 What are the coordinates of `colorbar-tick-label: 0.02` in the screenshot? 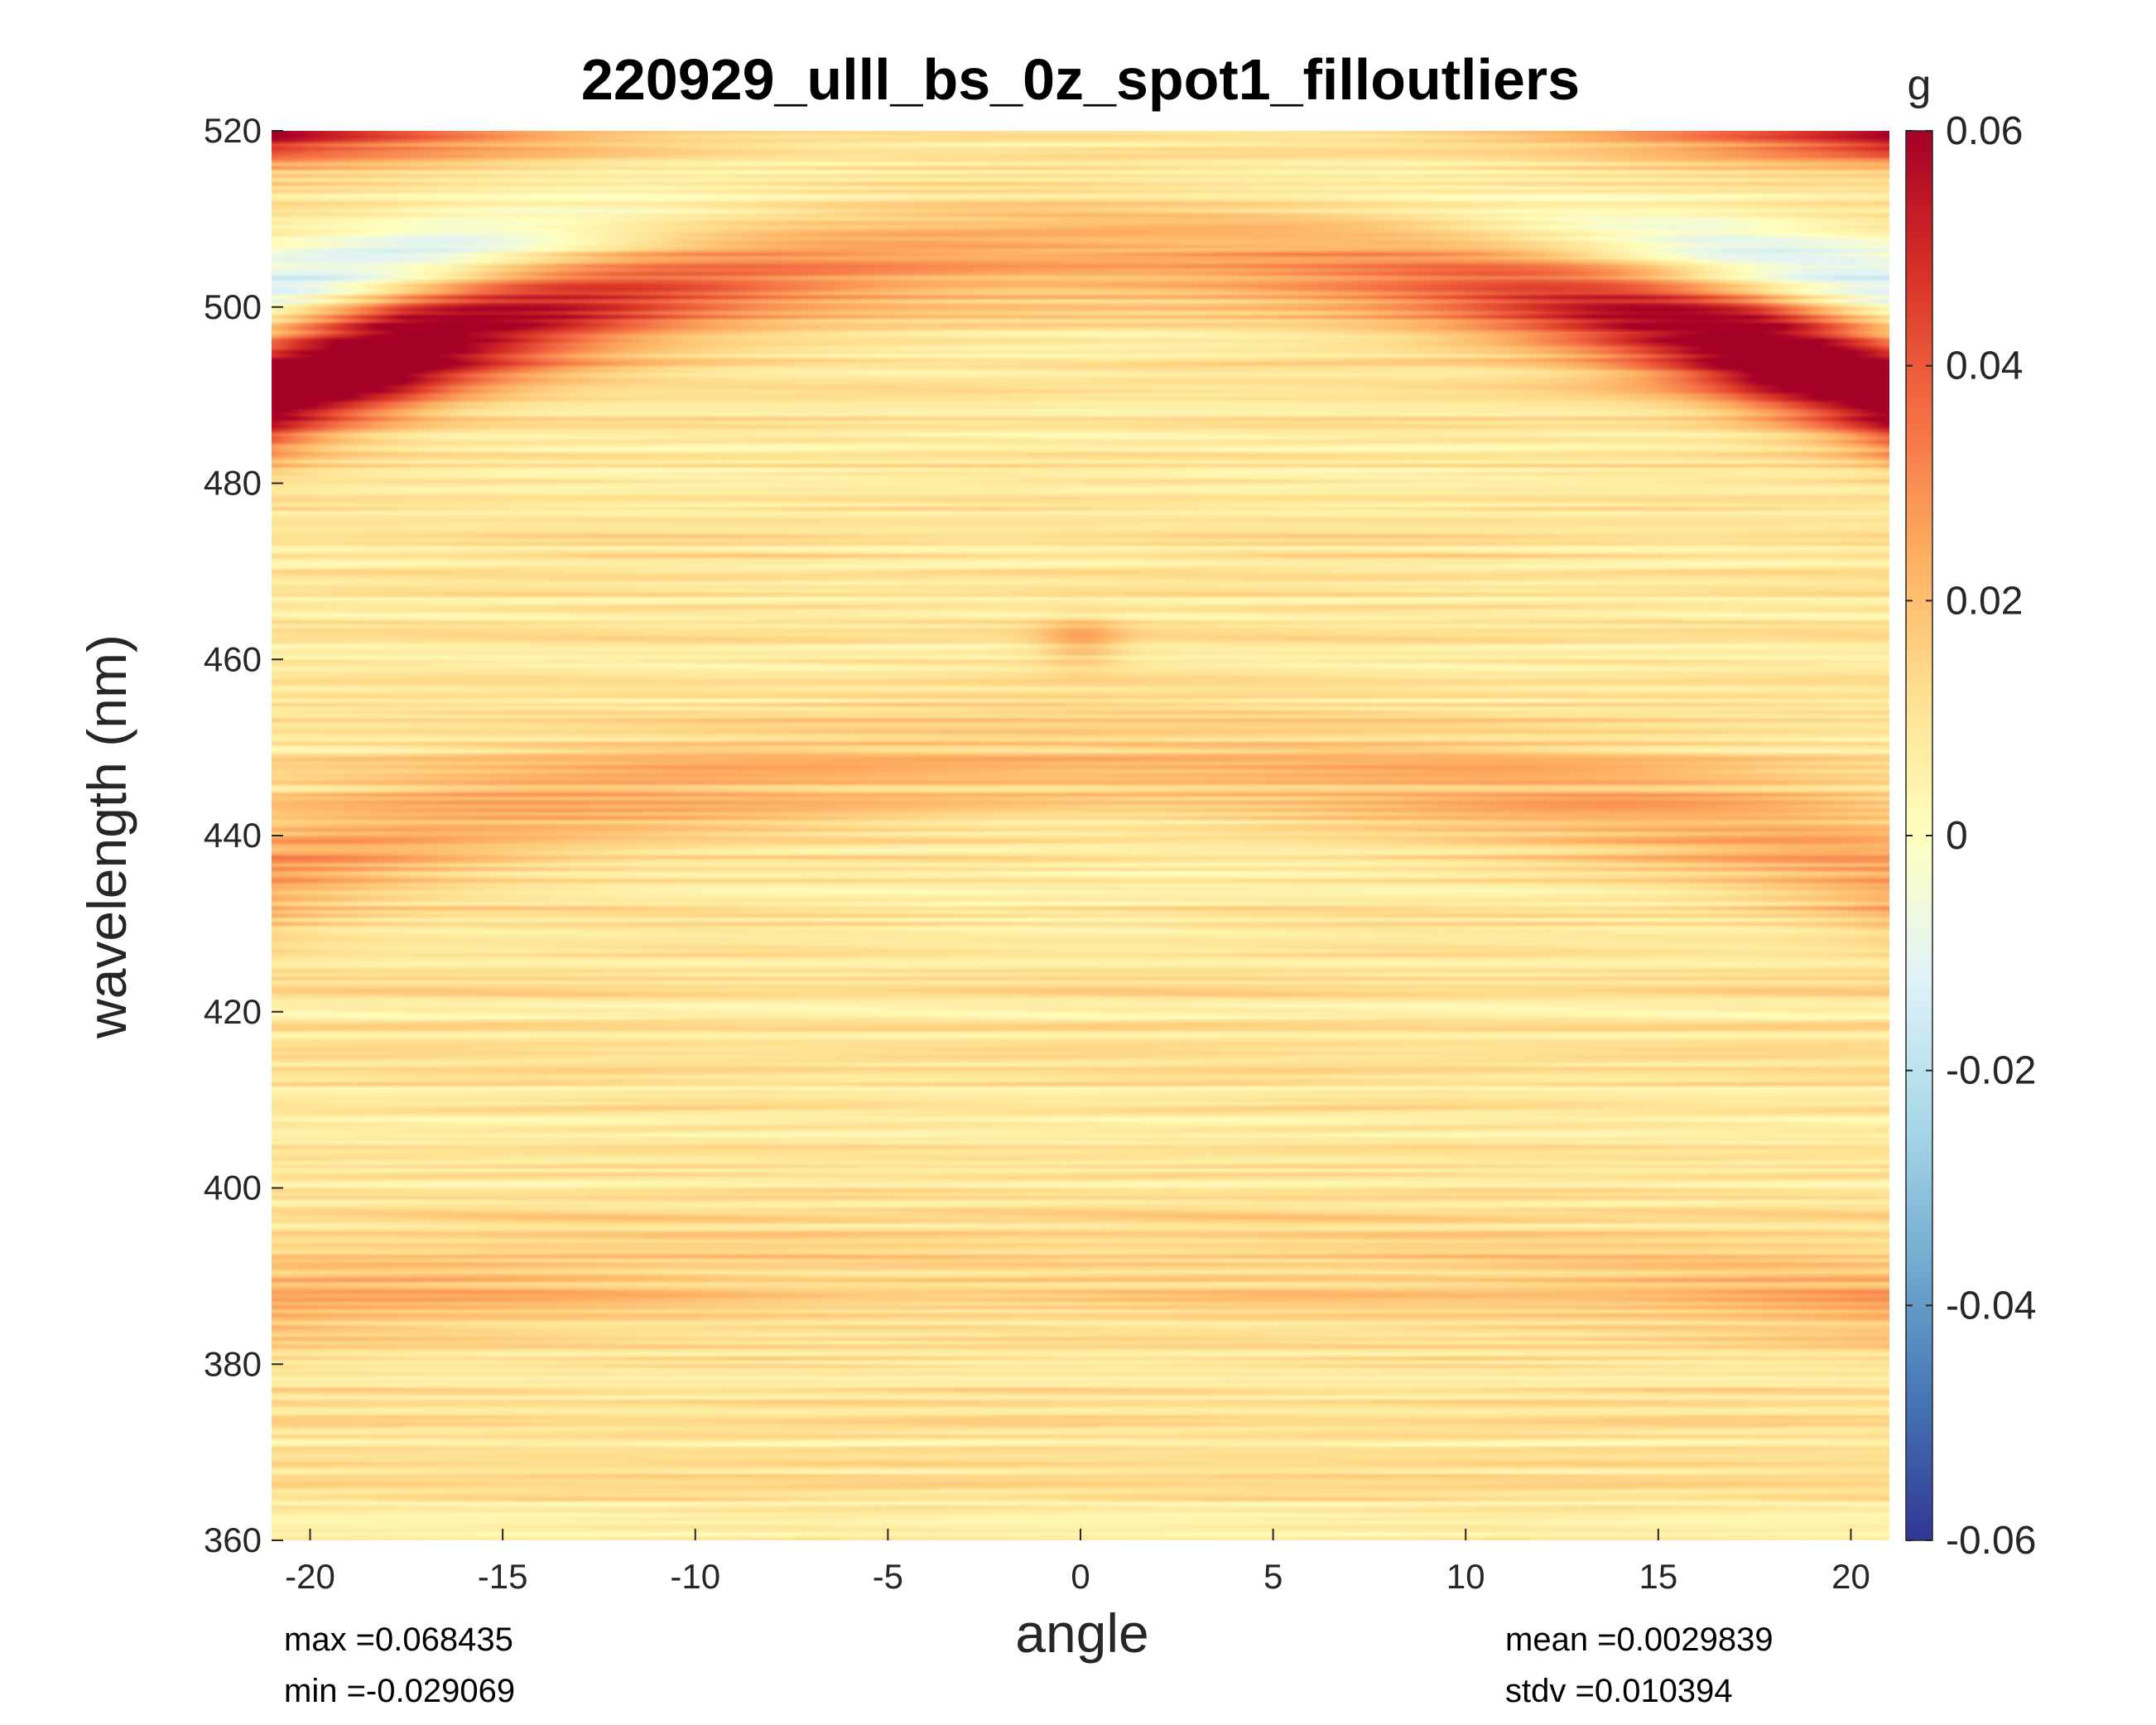 It's located at (1985, 601).